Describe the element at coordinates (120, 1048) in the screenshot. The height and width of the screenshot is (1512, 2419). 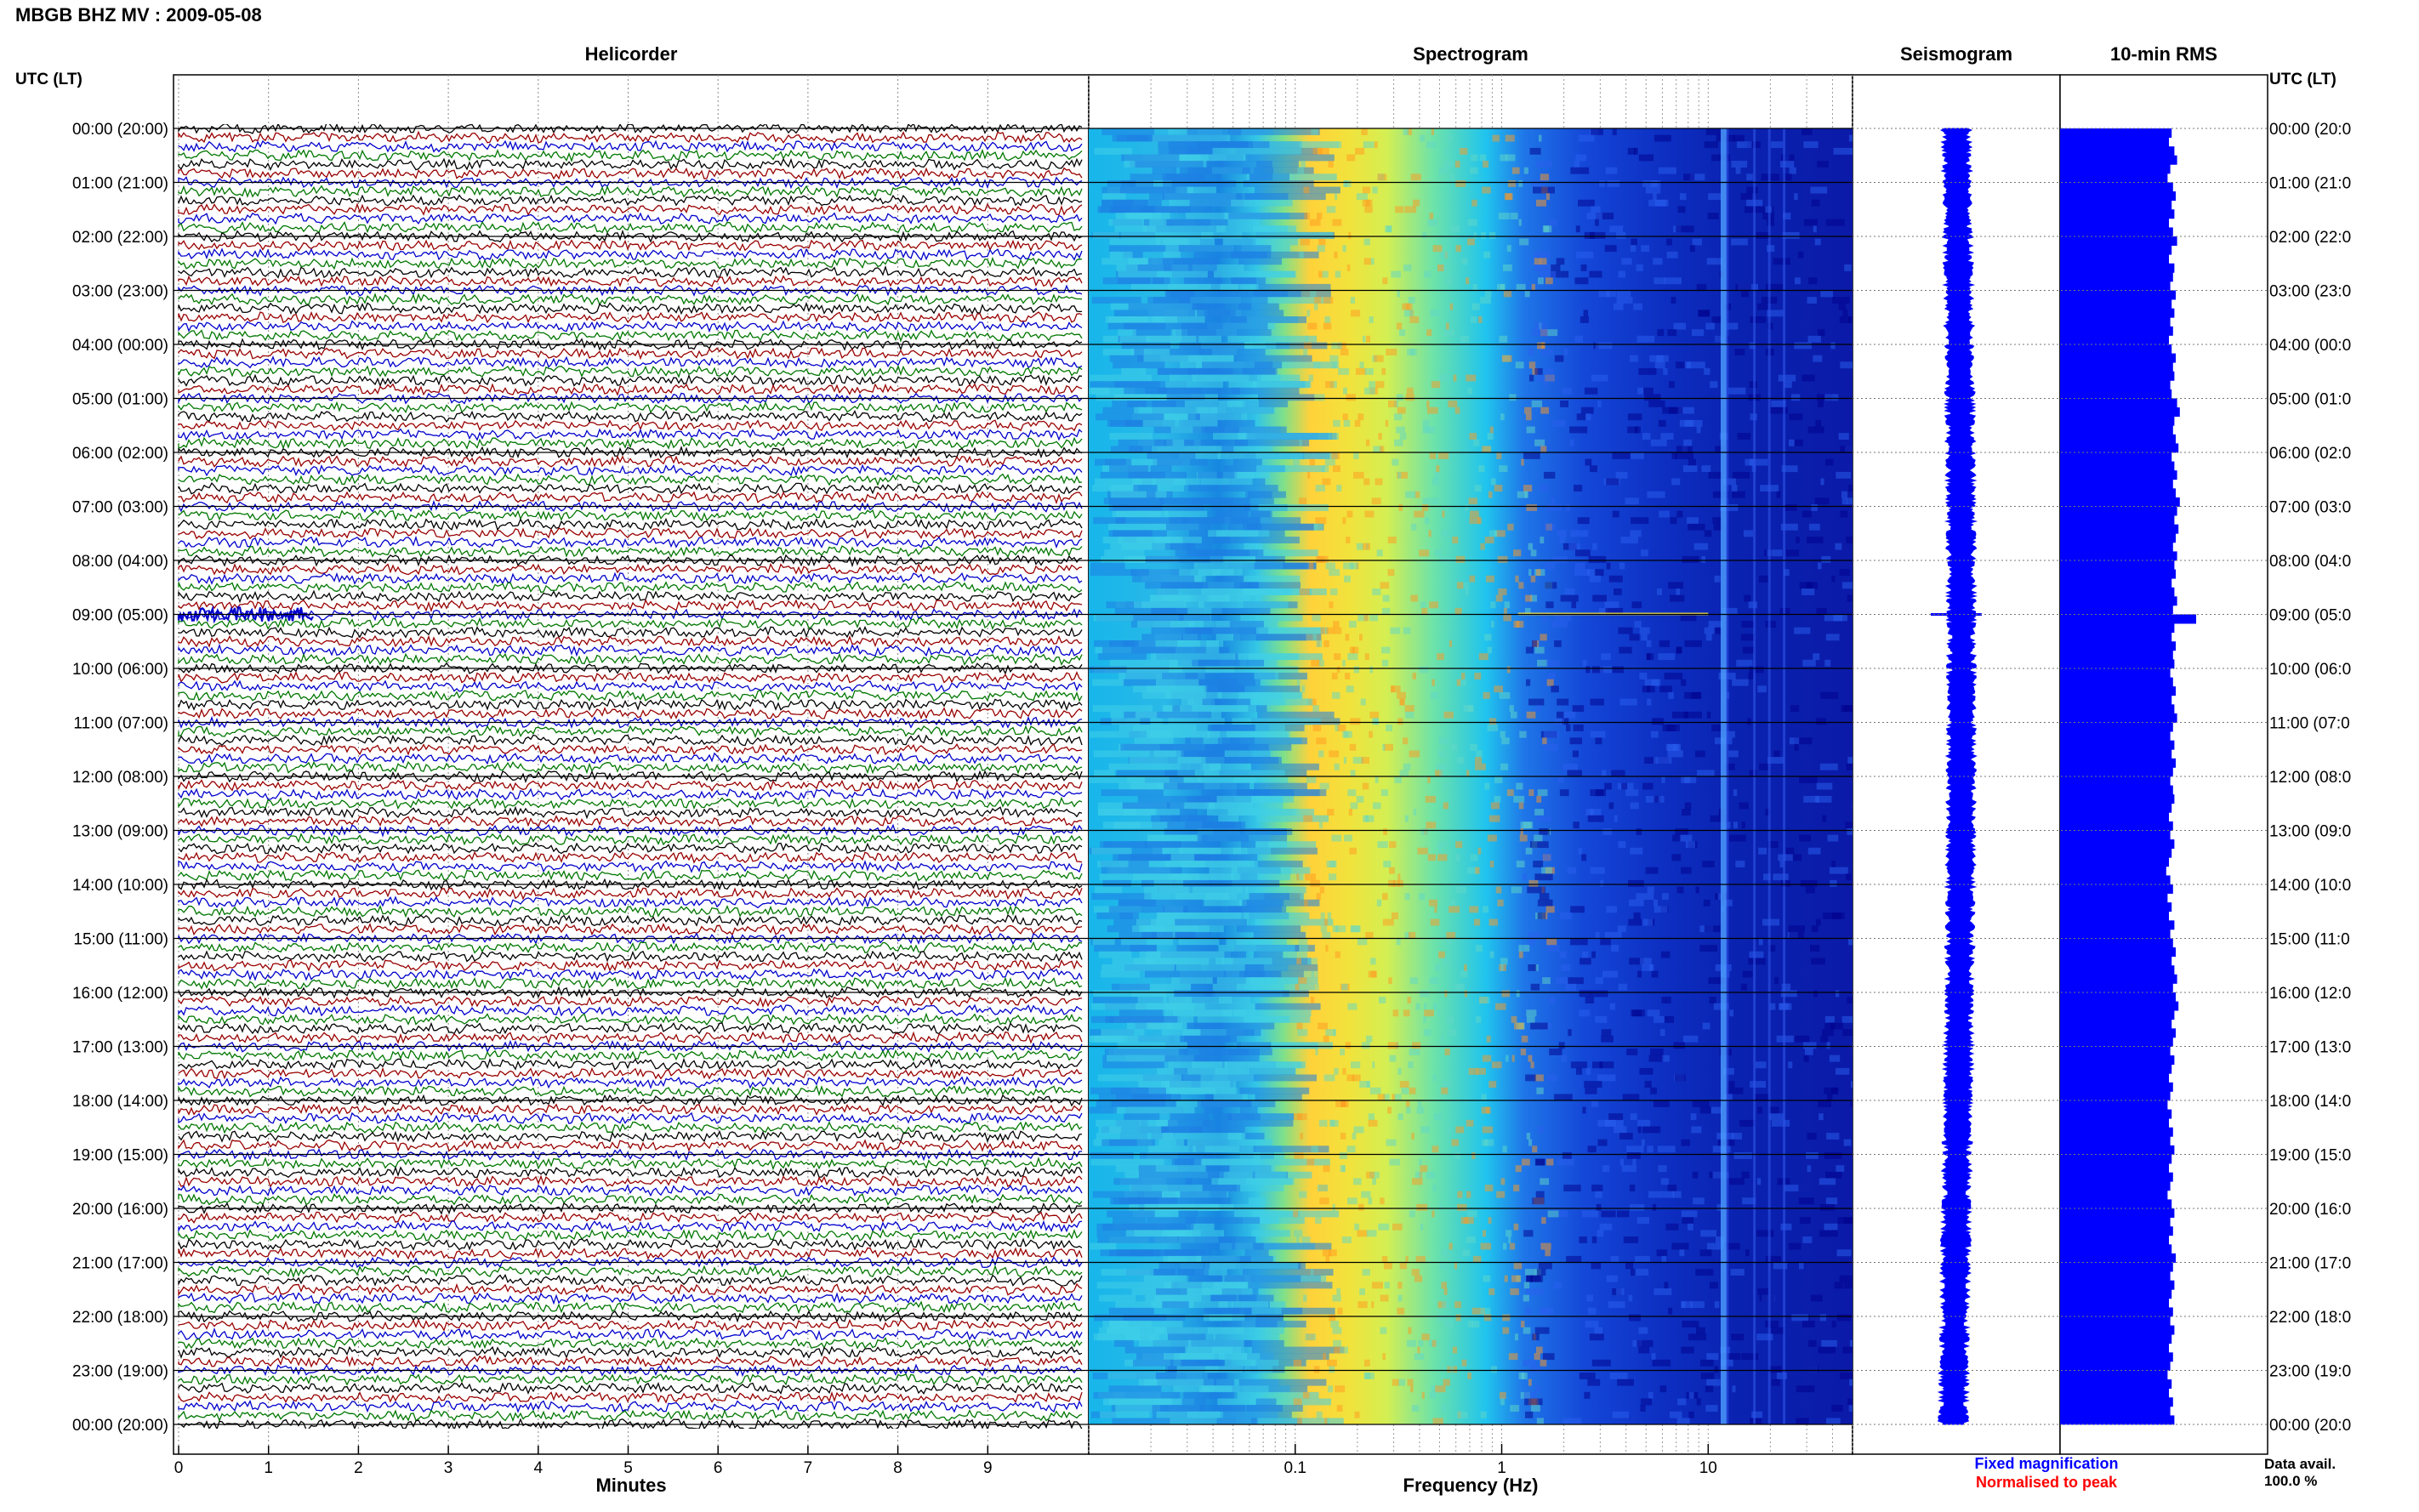
I see `time-label-left: 17:00 (13:00)` at that location.